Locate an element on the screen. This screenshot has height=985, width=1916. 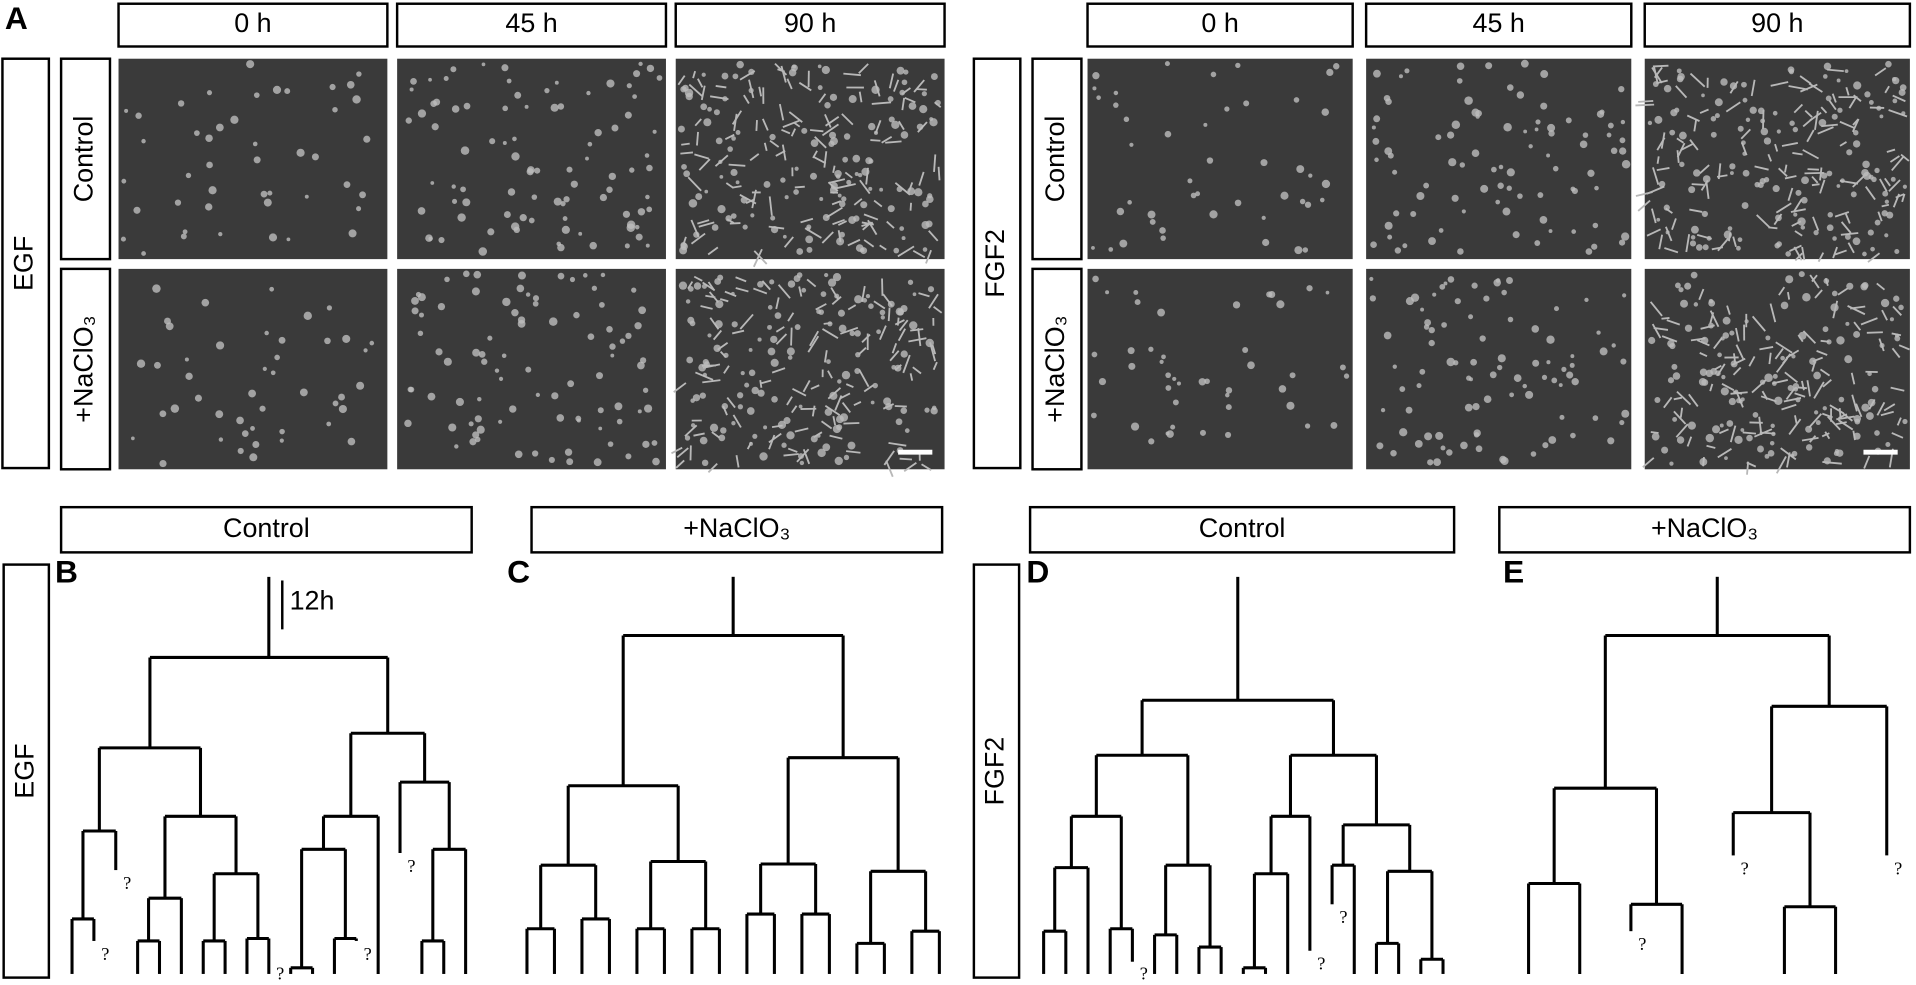
micrograph is located at coordinates (531, 369).